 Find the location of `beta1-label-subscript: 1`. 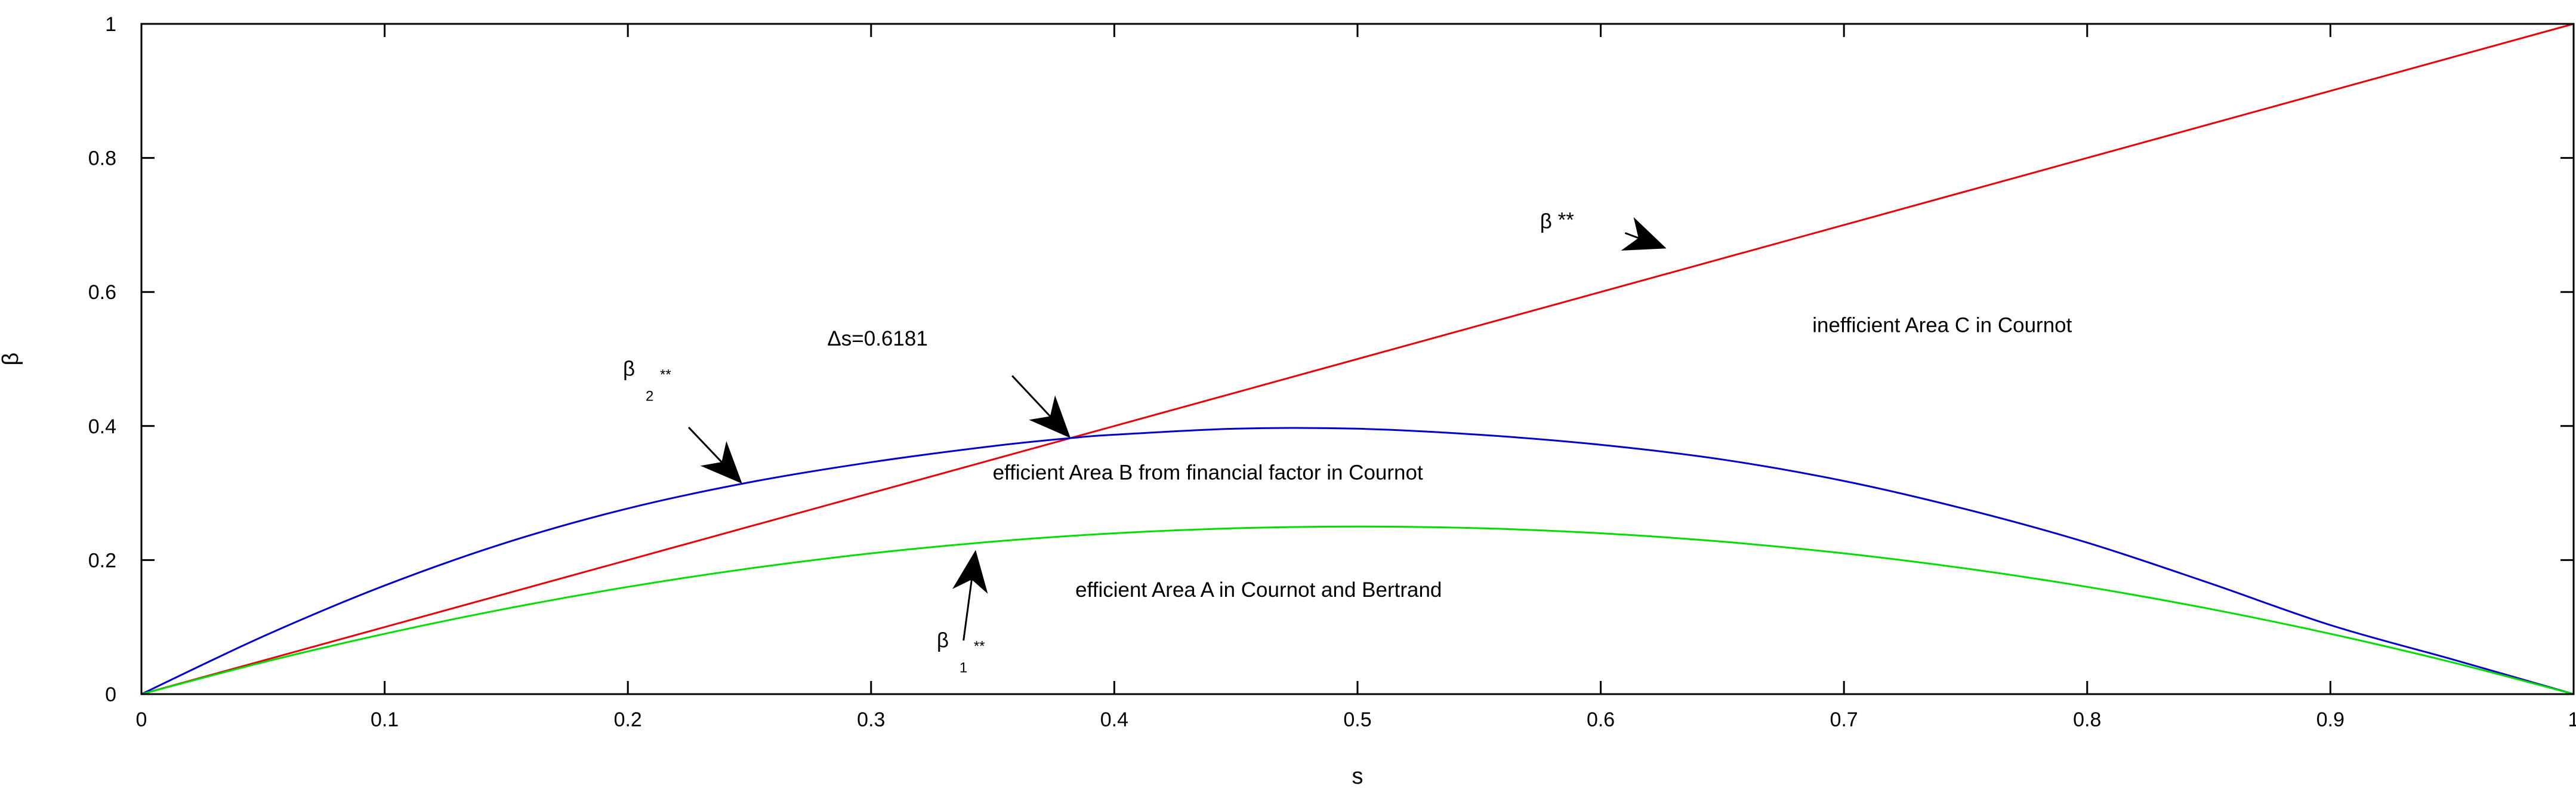

beta1-label-subscript: 1 is located at coordinates (964, 668).